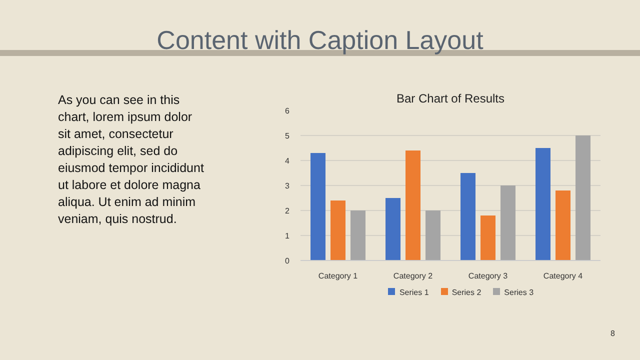 Image resolution: width=640 pixels, height=360 pixels. Describe the element at coordinates (338, 276) in the screenshot. I see `x-tick-label: Category 1` at that location.